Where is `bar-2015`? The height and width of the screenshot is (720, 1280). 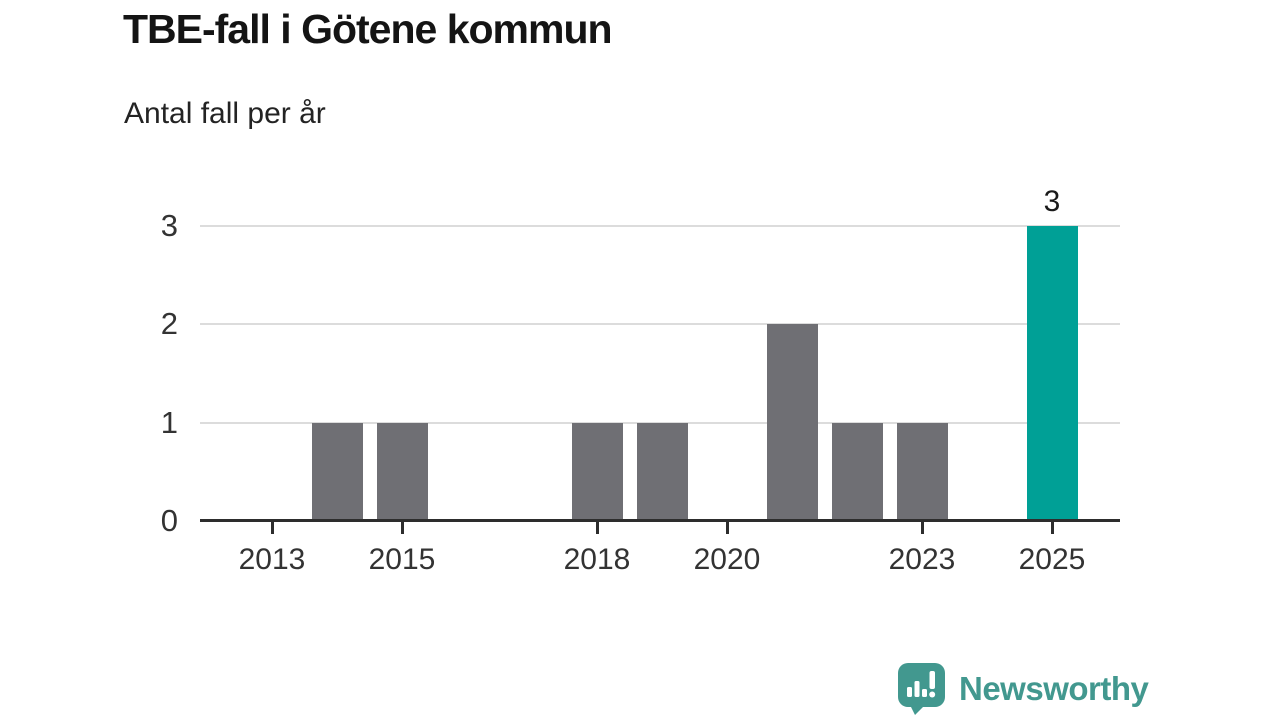
bar-2015 is located at coordinates (402, 471).